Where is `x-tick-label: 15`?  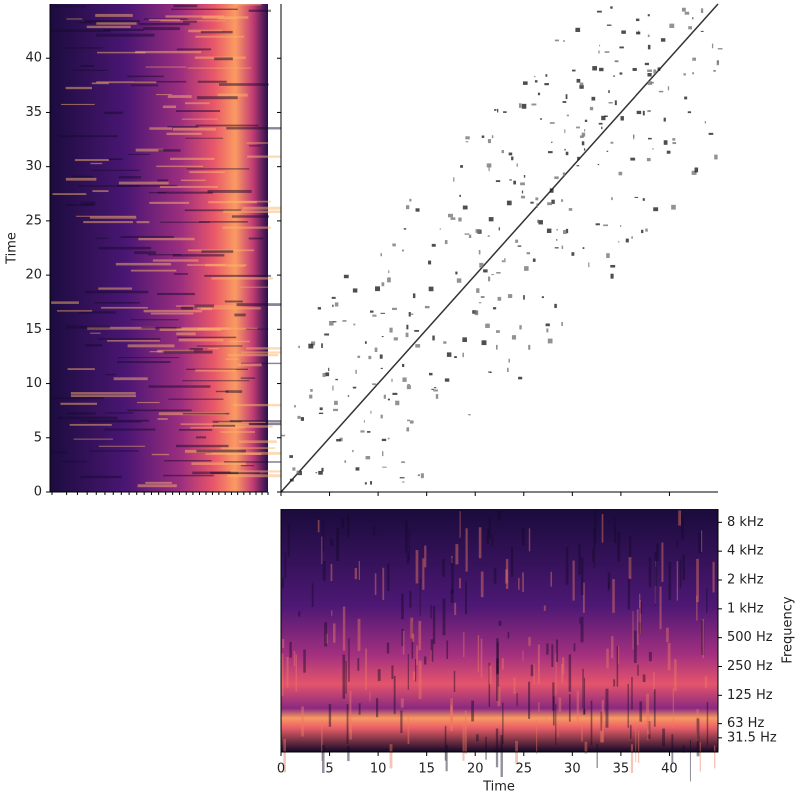
x-tick-label: 15 is located at coordinates (426, 769).